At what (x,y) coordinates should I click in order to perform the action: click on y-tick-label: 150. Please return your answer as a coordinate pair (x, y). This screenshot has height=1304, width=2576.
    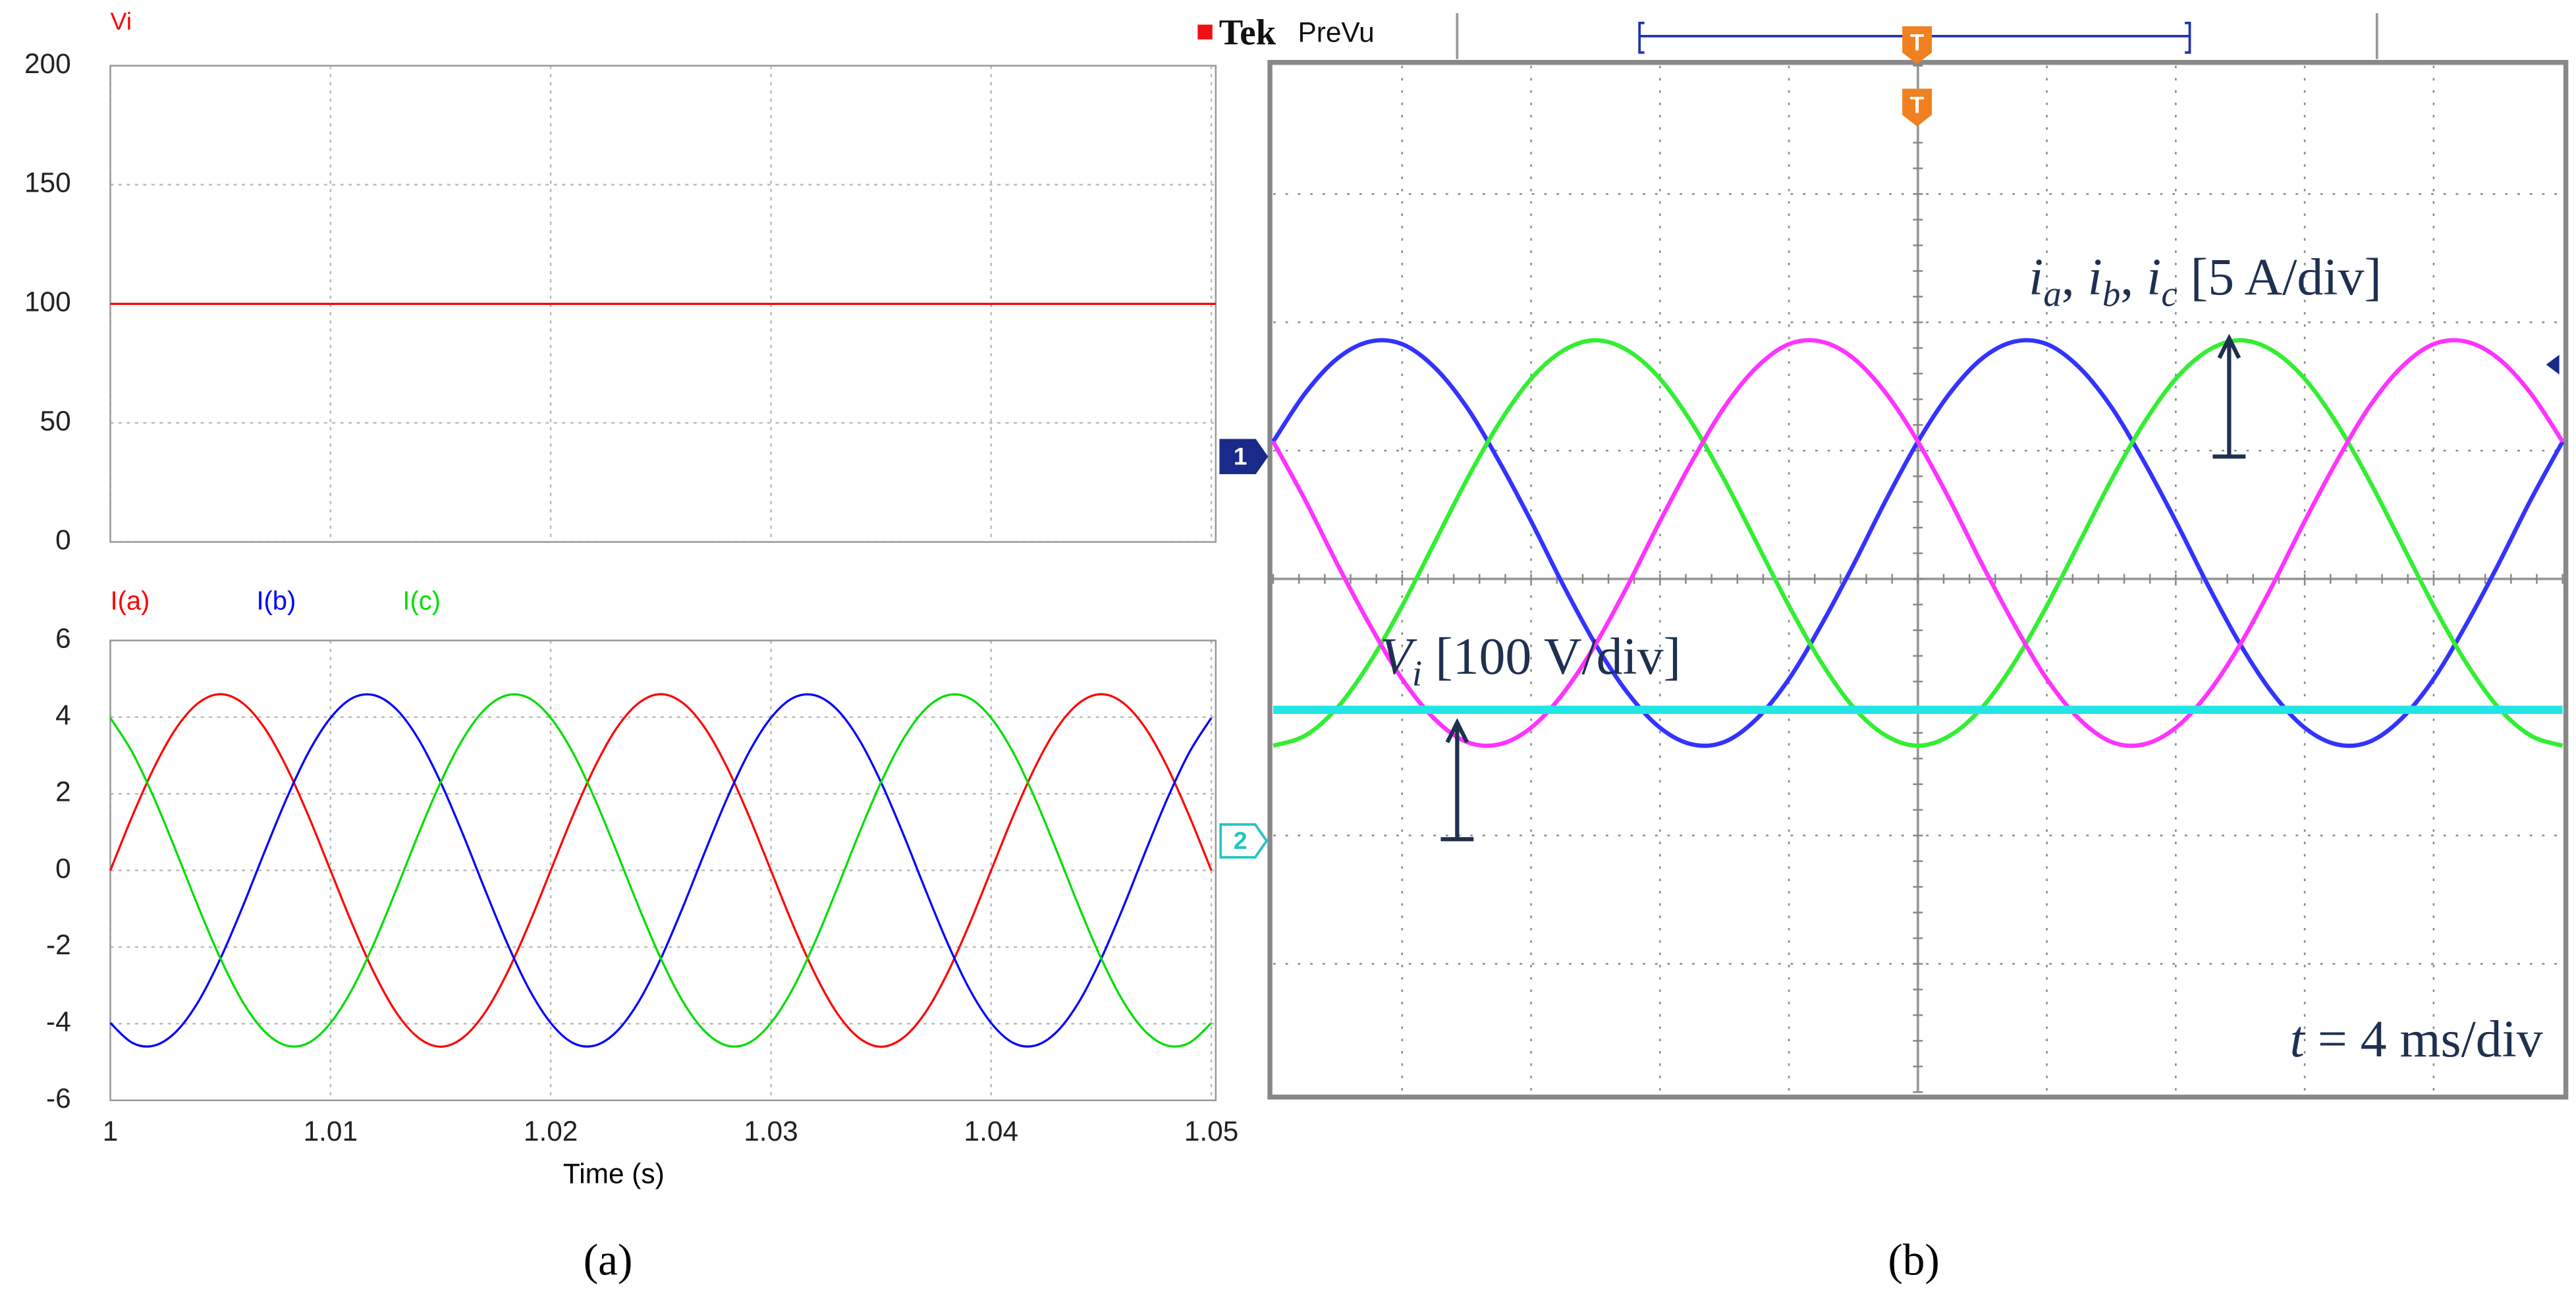
    Looking at the image, I should click on (47, 182).